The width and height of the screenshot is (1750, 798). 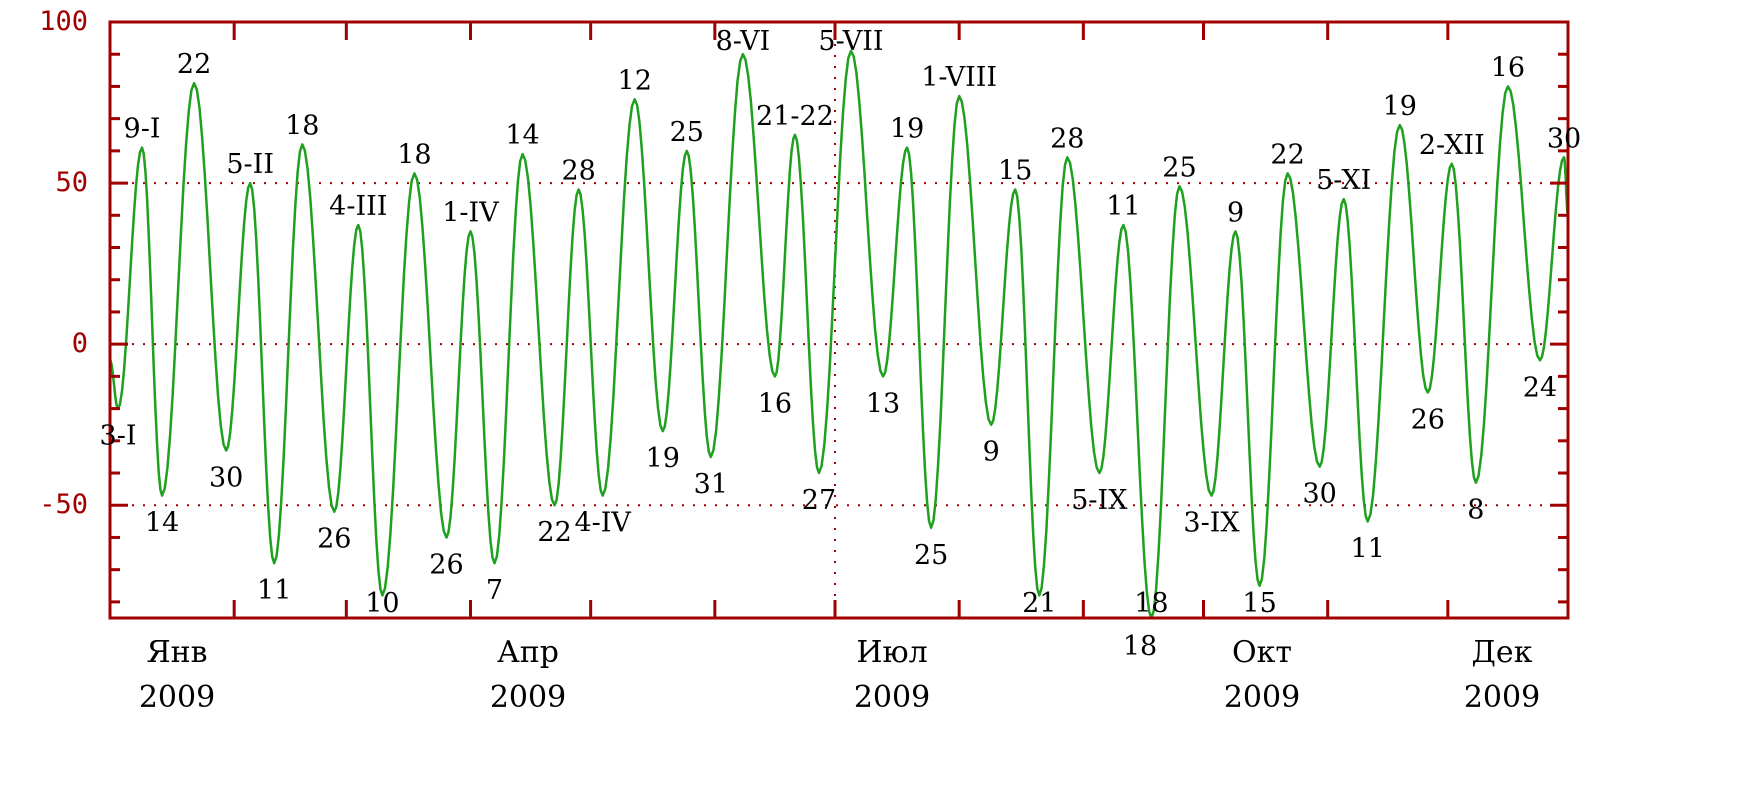 What do you see at coordinates (891, 652) in the screenshot?
I see `x-tick-month: Июл` at bounding box center [891, 652].